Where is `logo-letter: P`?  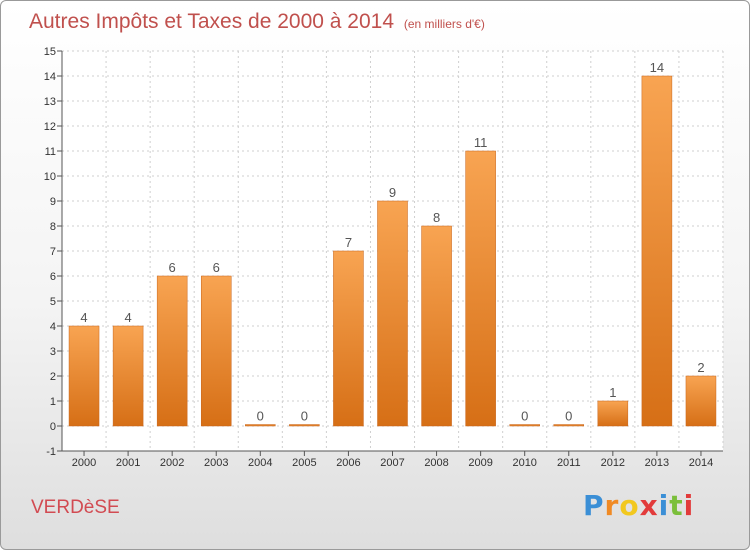 logo-letter: P is located at coordinates (594, 505).